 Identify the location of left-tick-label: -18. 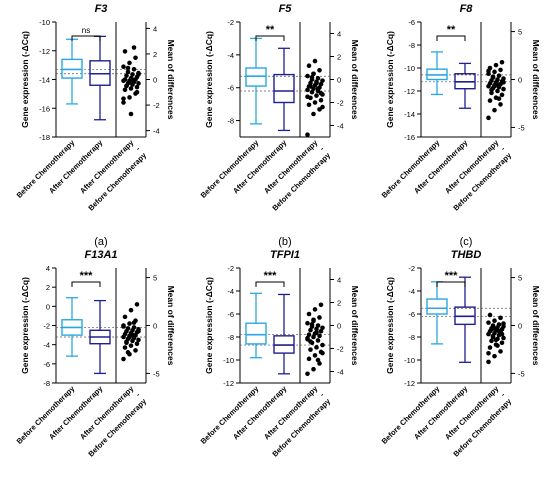
(44, 137).